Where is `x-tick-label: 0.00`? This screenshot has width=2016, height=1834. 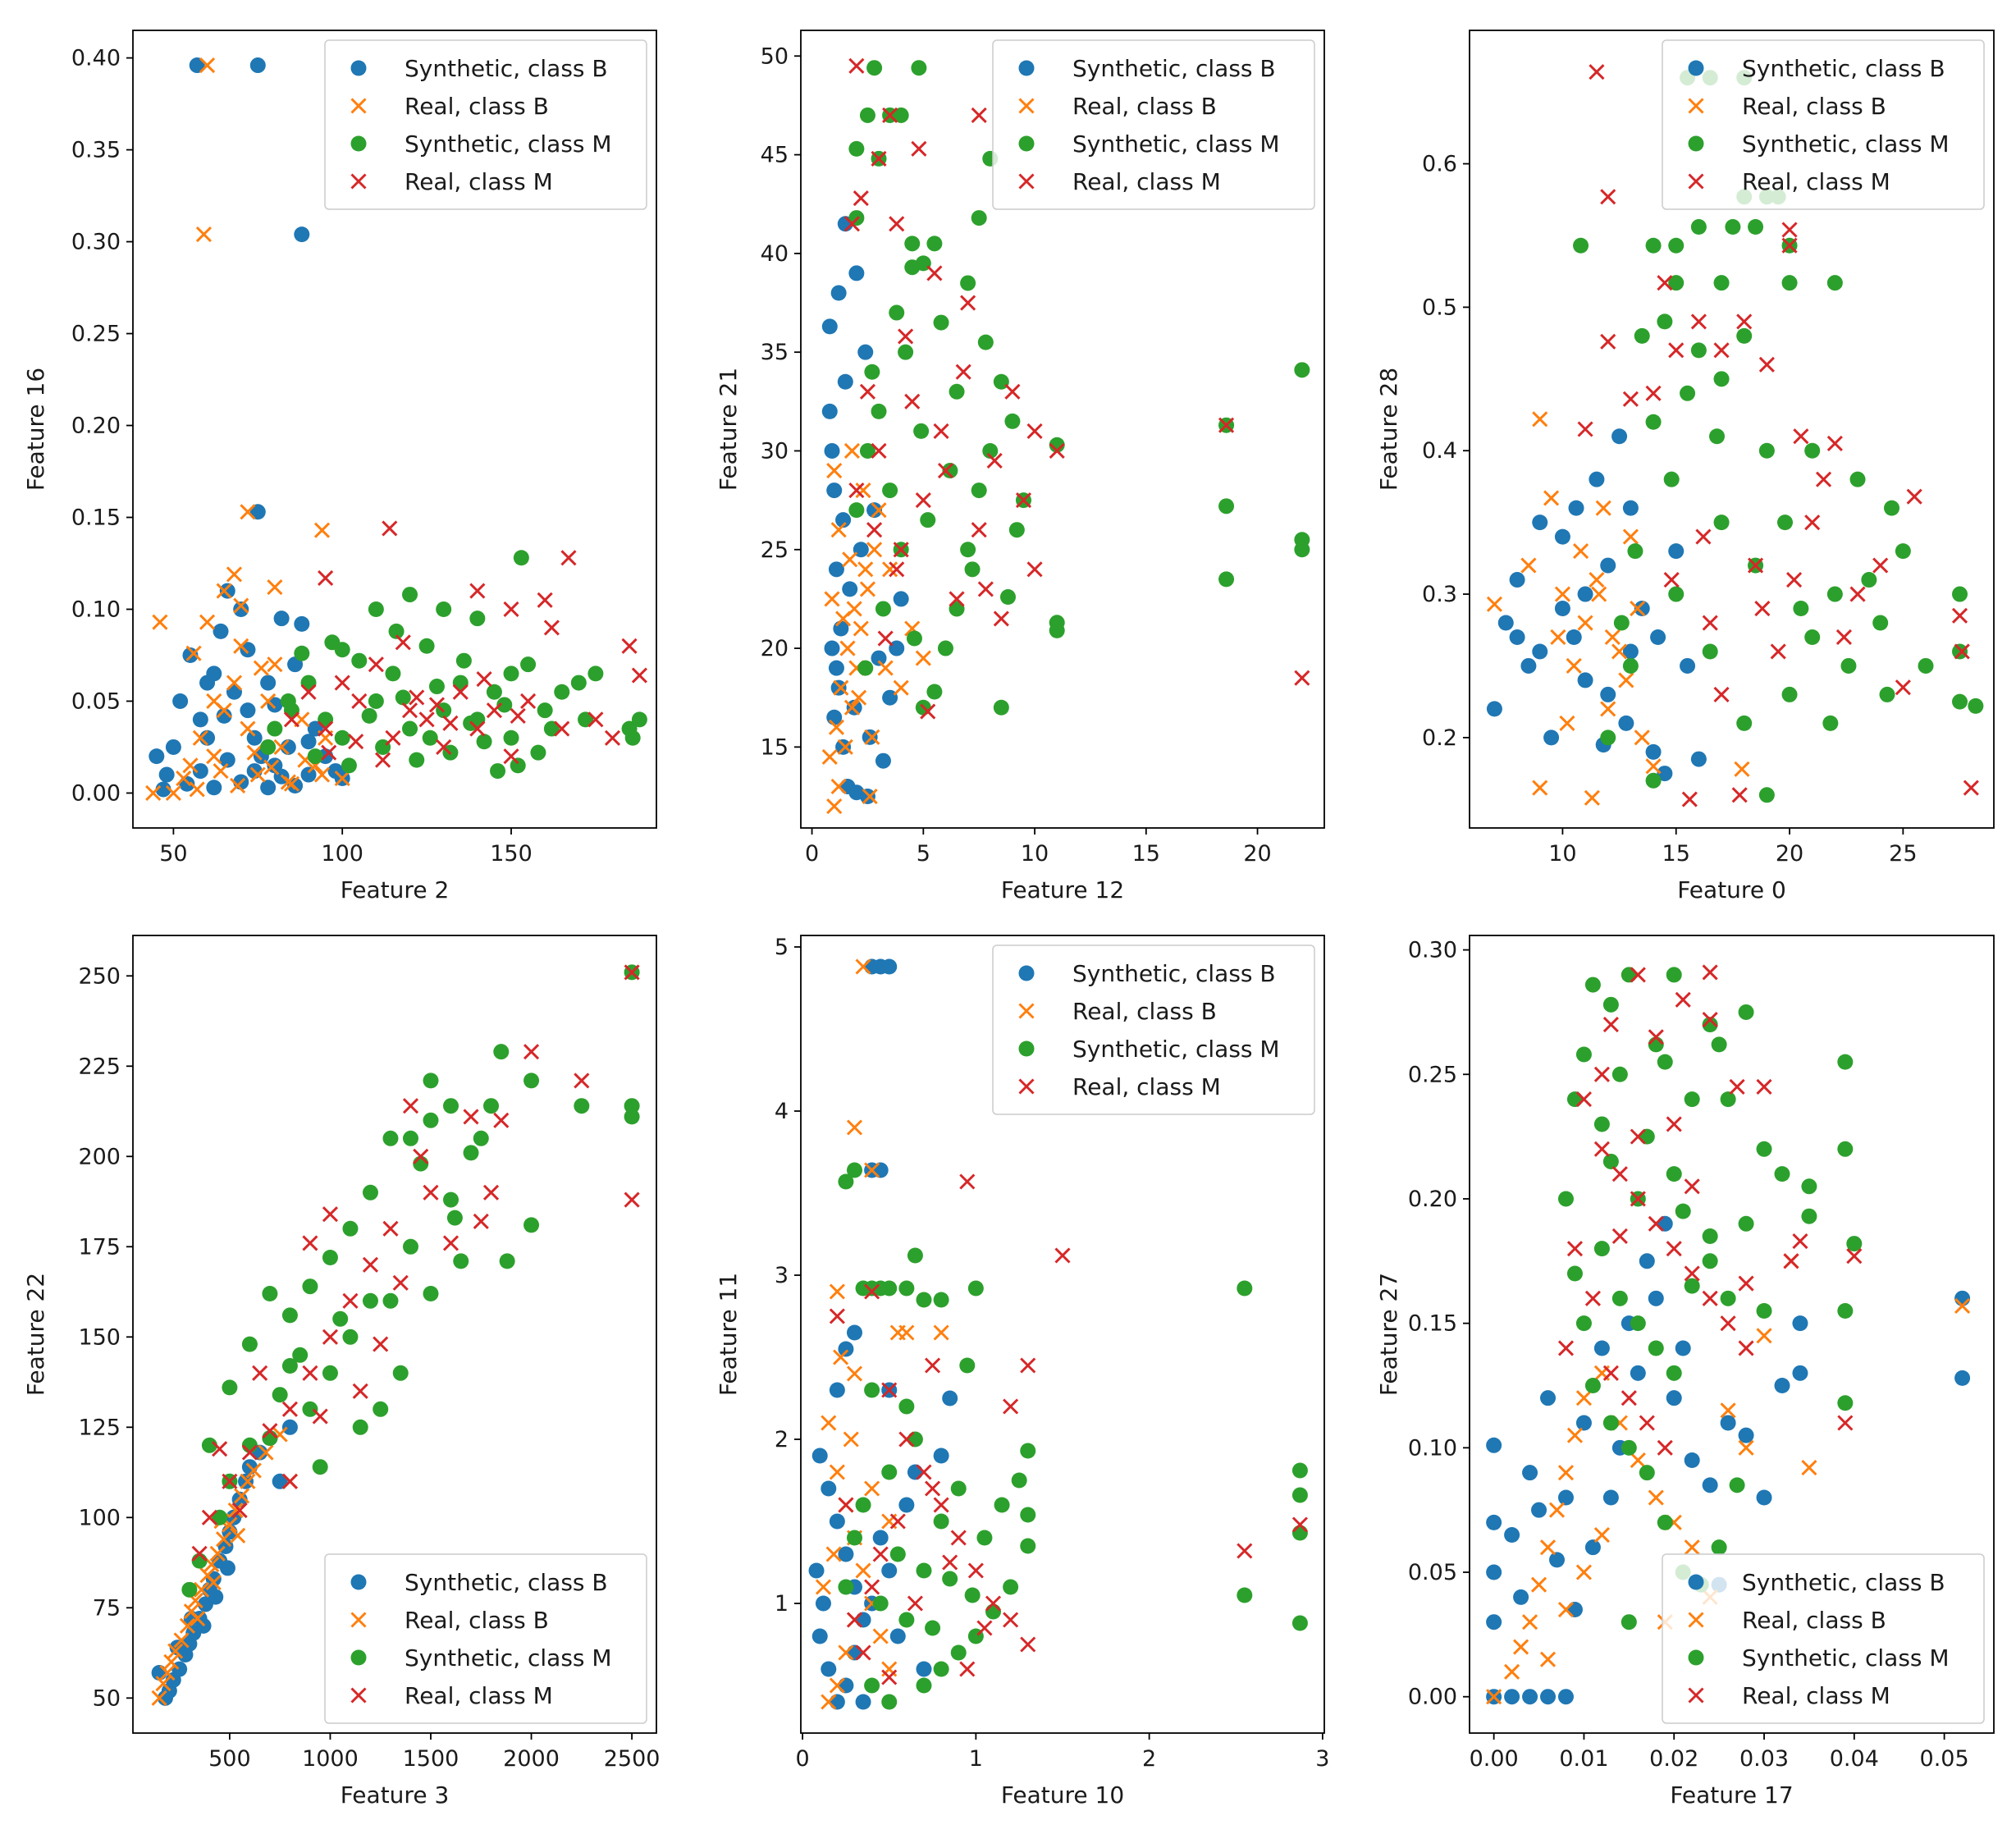 x-tick-label: 0.00 is located at coordinates (1494, 1759).